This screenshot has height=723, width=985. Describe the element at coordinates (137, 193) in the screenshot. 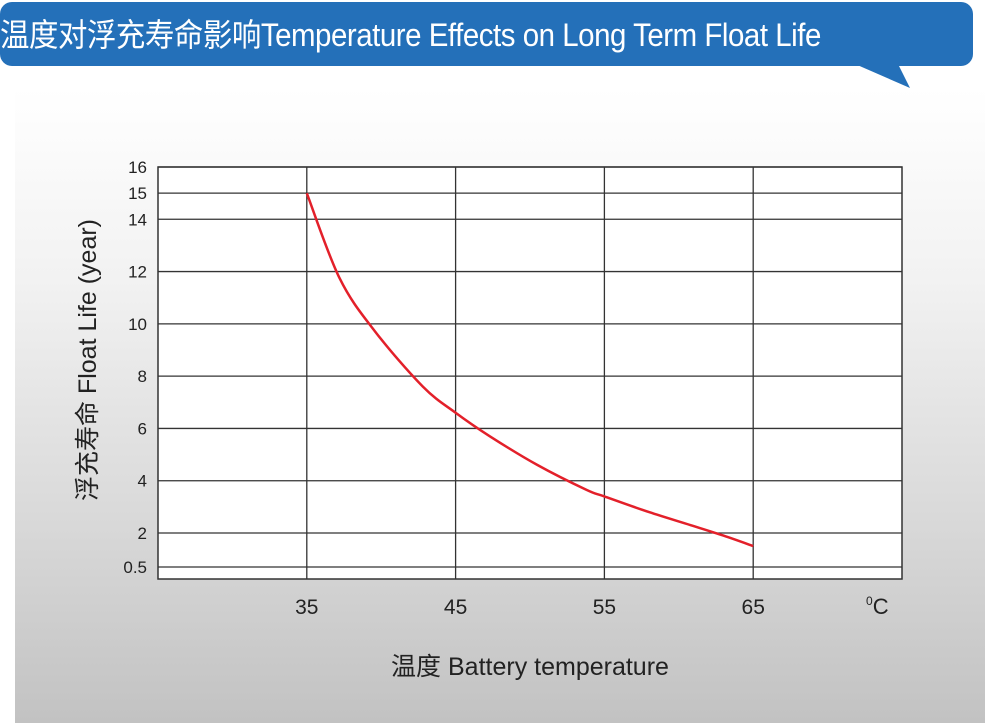

I see `y-tick-label: 15` at that location.